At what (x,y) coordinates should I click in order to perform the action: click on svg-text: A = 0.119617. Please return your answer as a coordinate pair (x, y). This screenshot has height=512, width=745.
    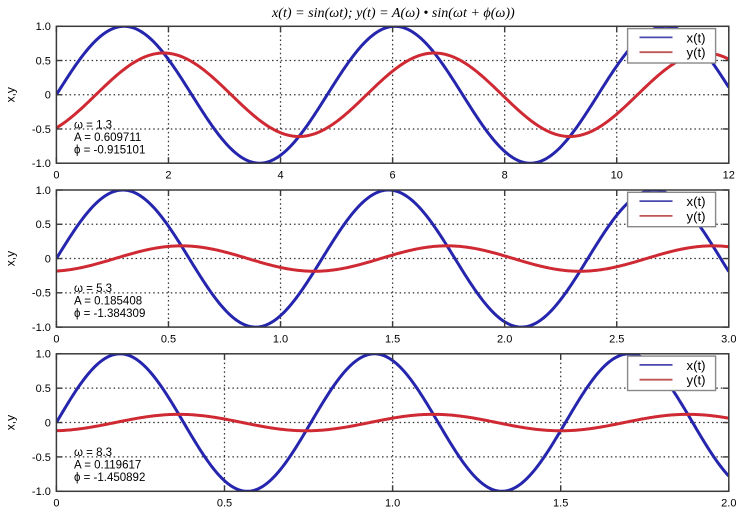
    Looking at the image, I should click on (107, 465).